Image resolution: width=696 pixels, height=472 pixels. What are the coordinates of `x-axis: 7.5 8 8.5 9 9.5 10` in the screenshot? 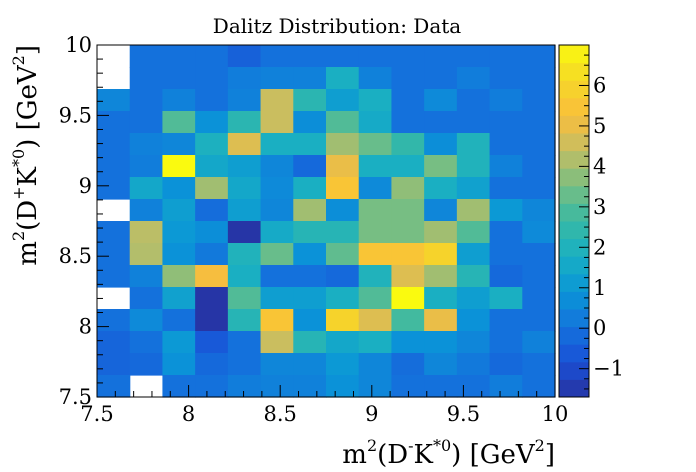 It's located at (324, 405).